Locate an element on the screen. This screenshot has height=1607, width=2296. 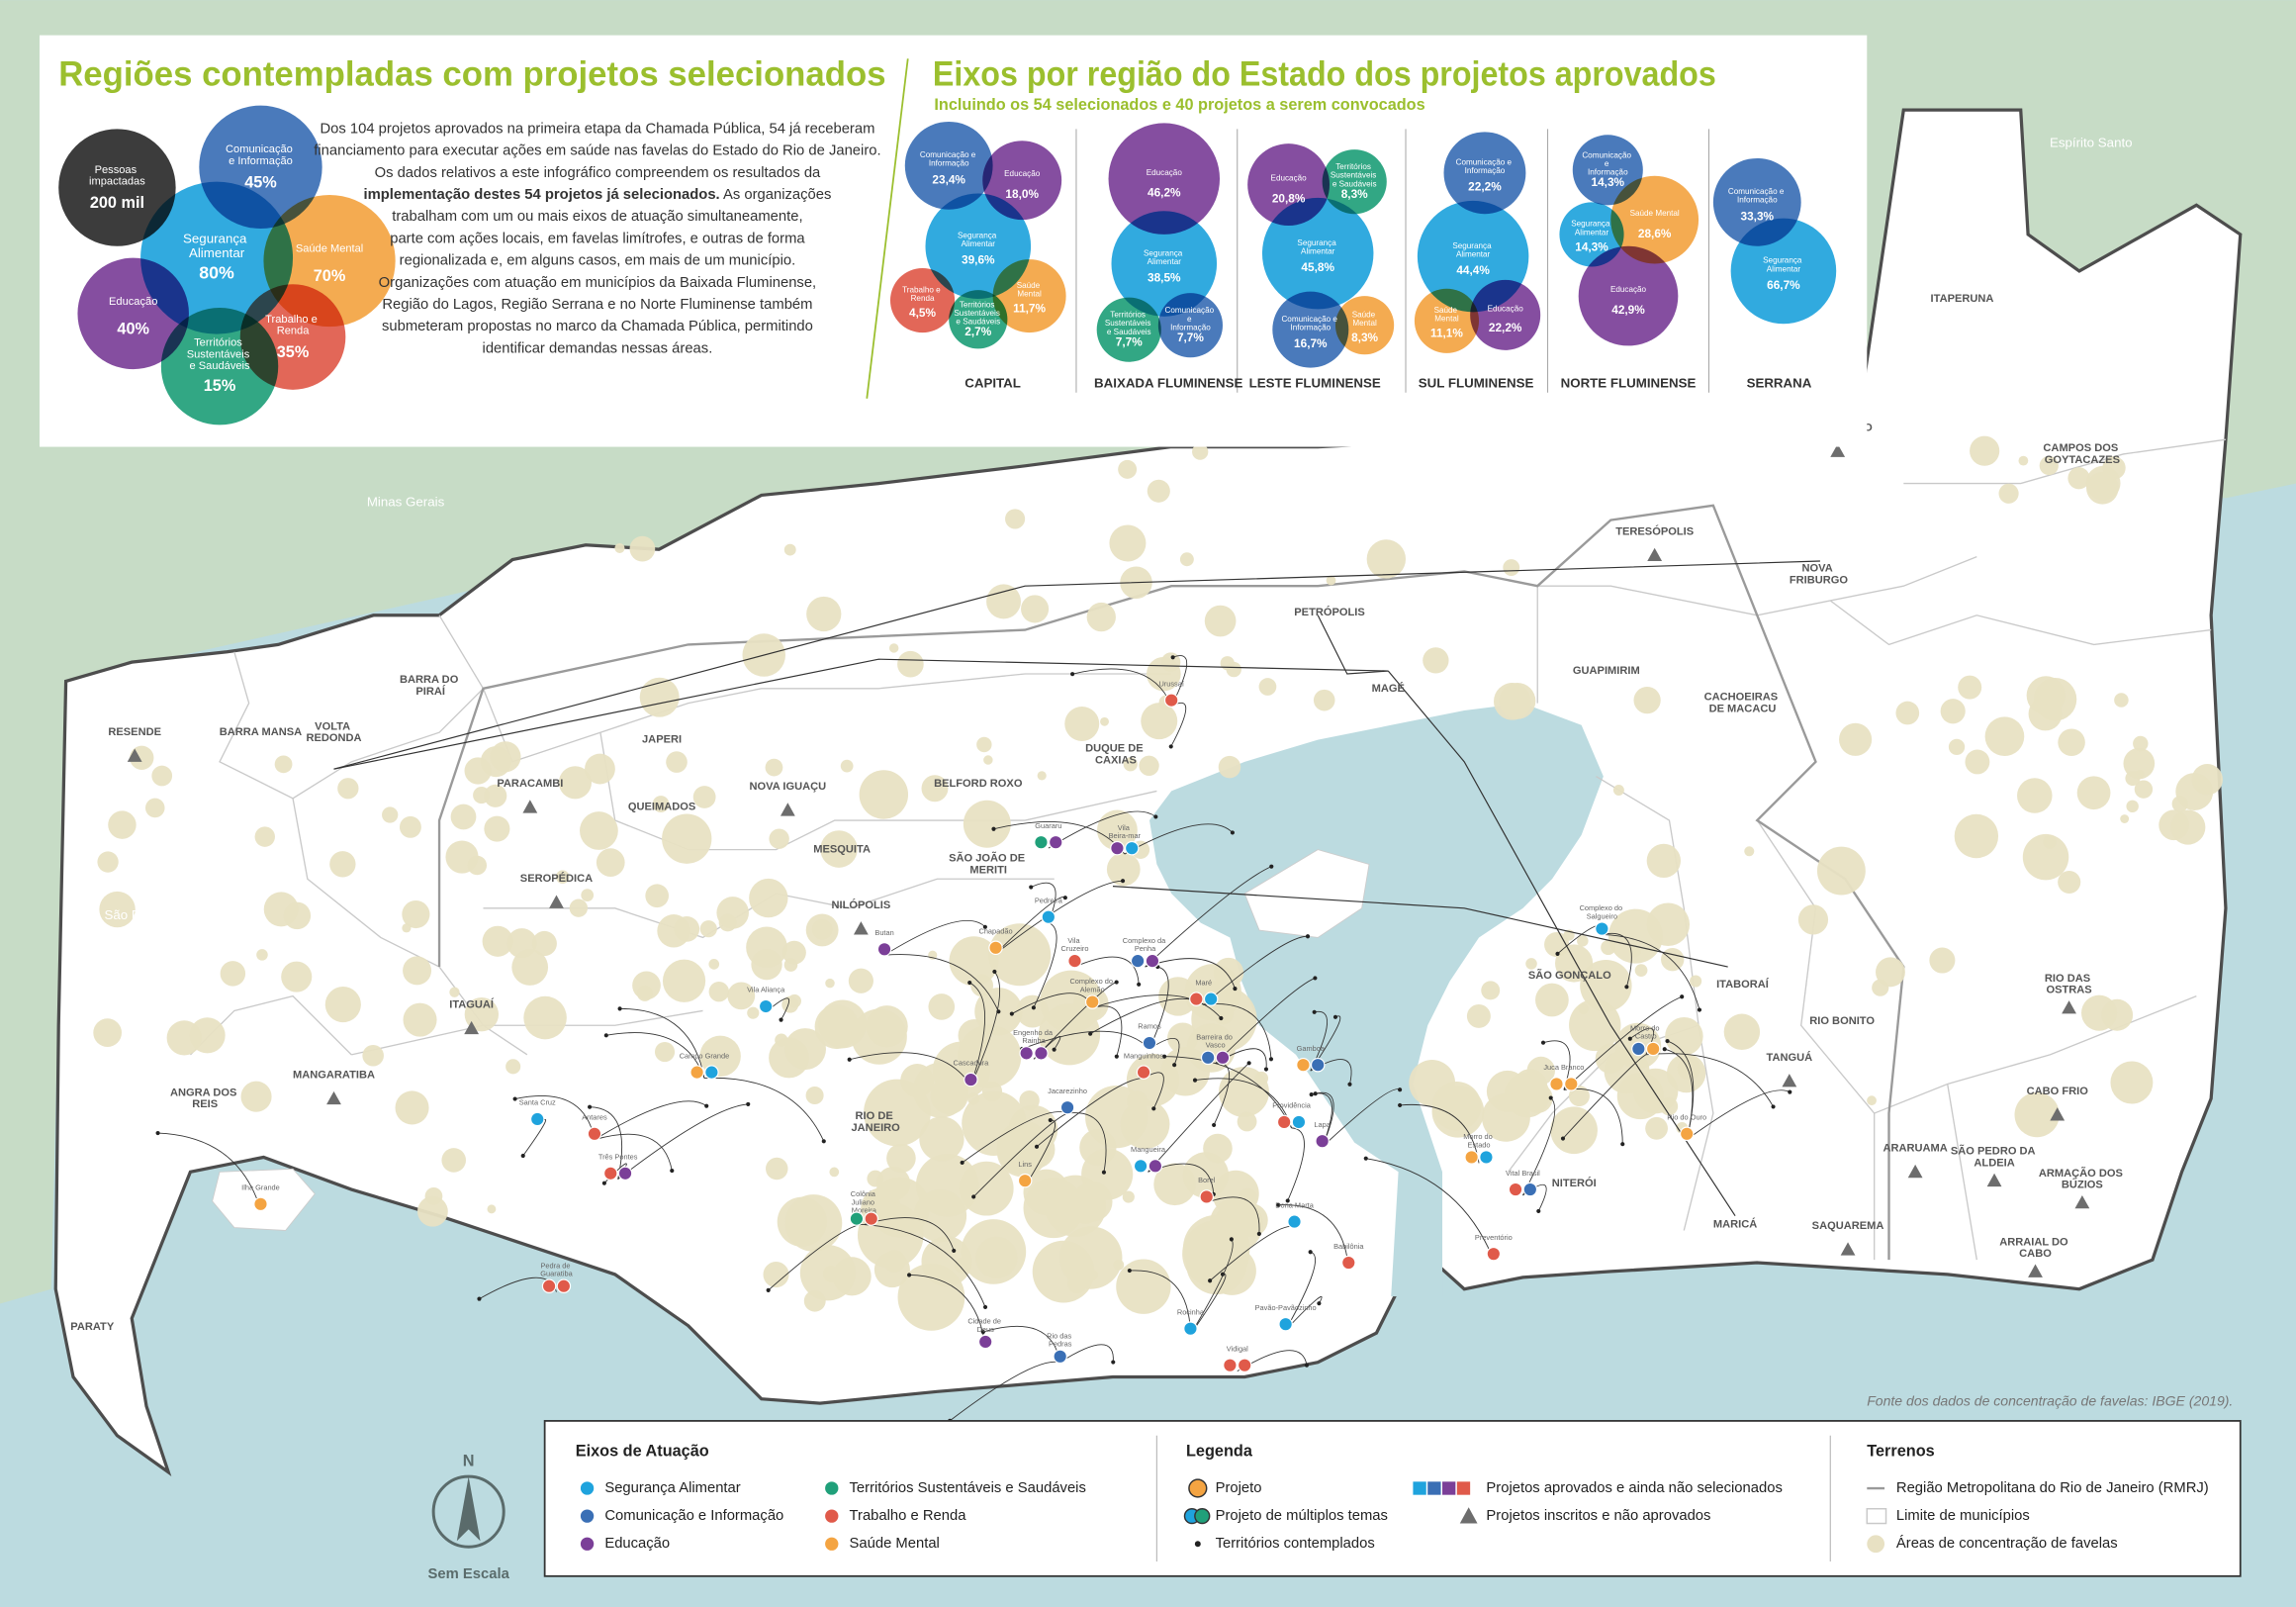
bubble-value: 7,7% is located at coordinates (1190, 338).